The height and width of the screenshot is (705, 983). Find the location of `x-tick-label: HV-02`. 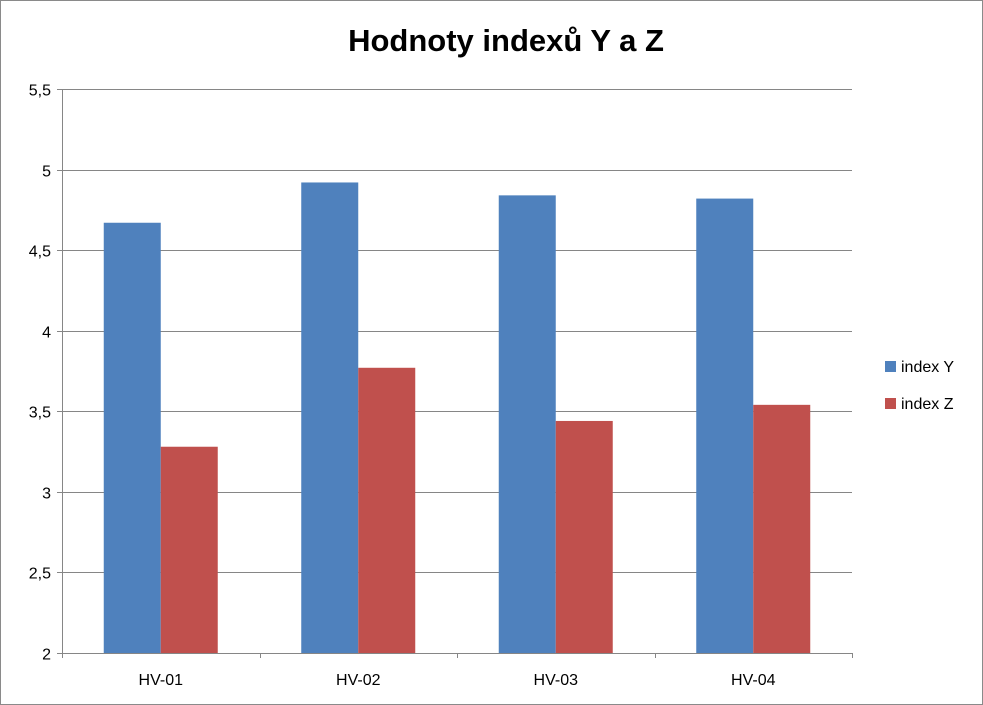

x-tick-label: HV-02 is located at coordinates (358, 680).